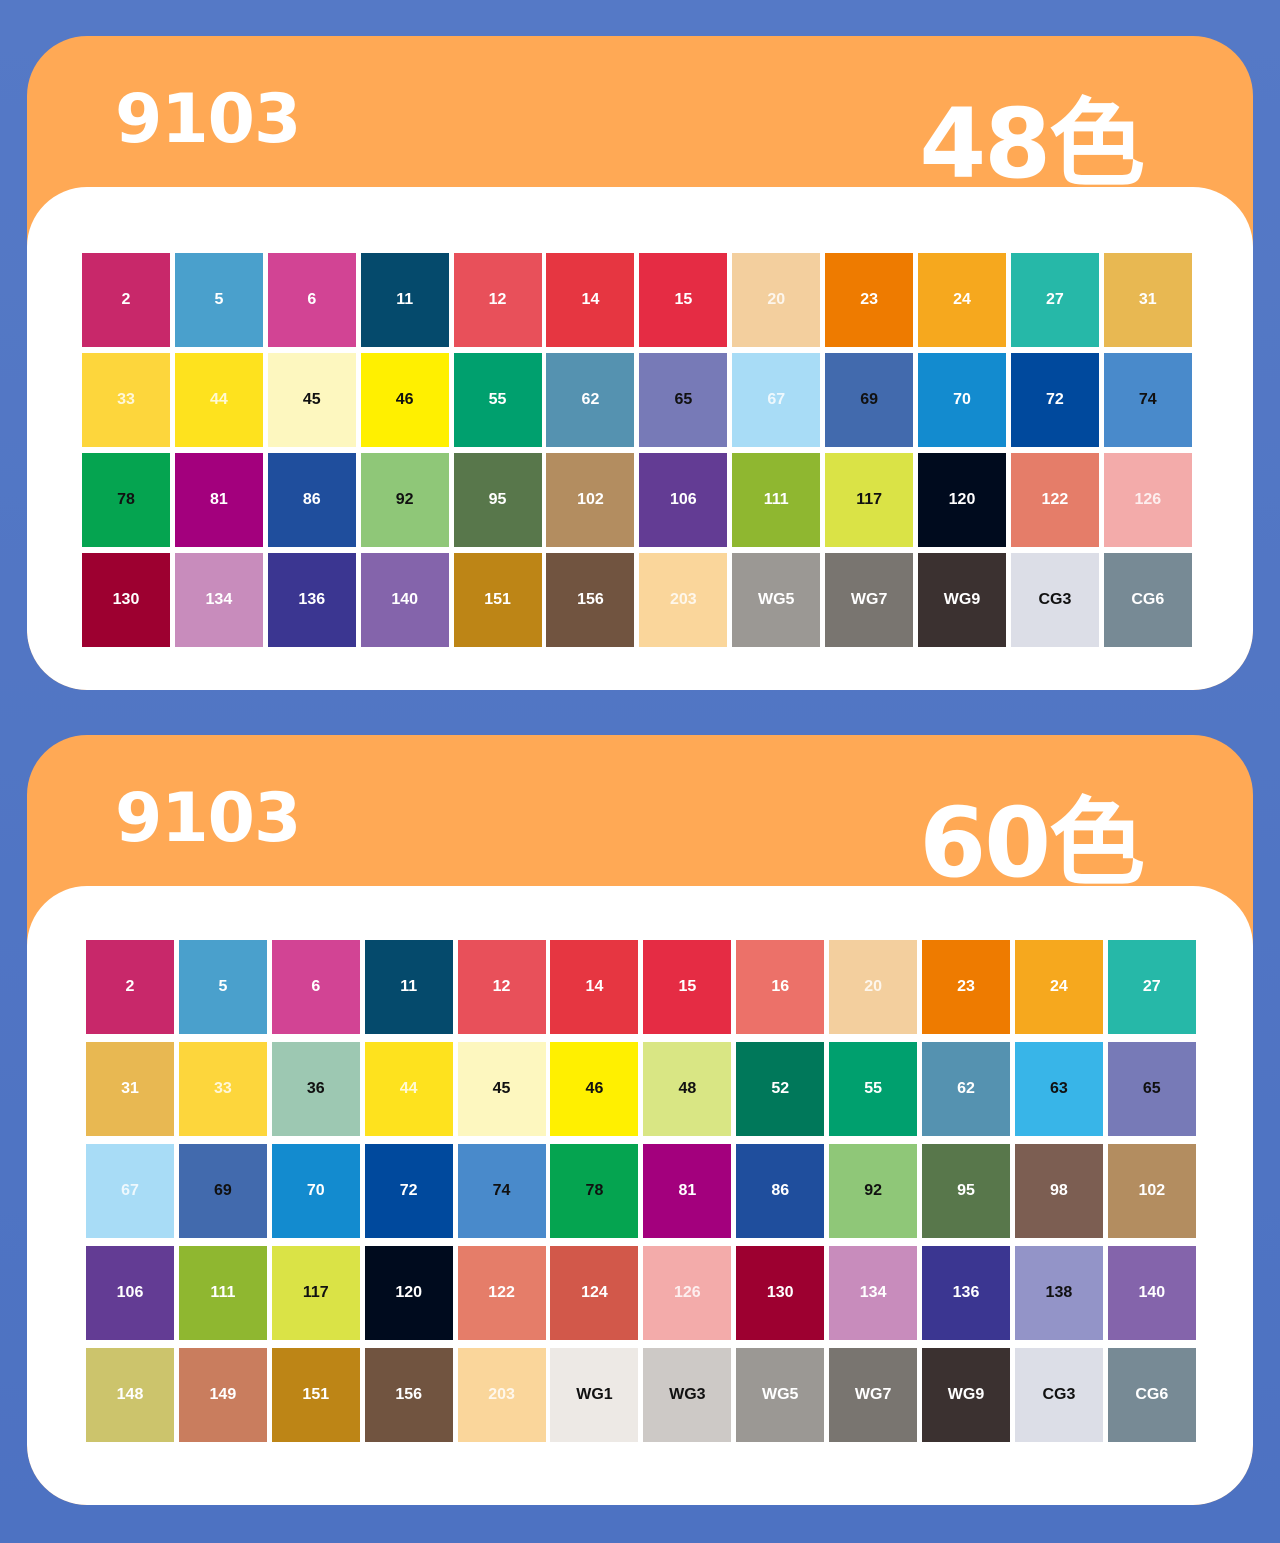  Describe the element at coordinates (497, 300) in the screenshot. I see `color-swatch: 12` at that location.